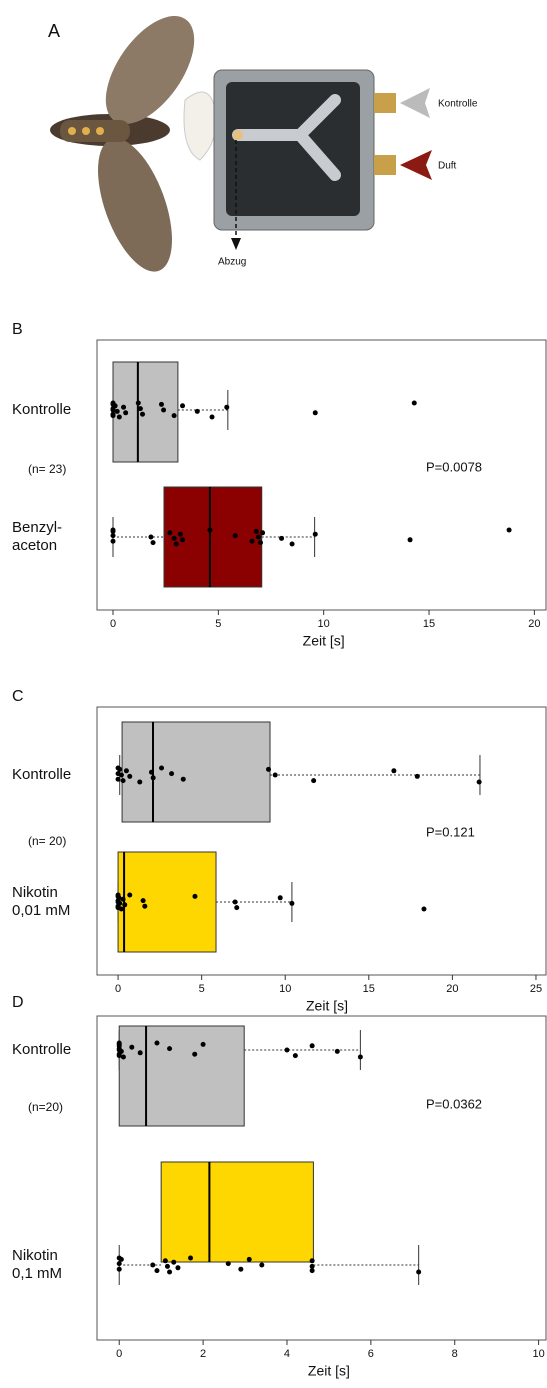 This screenshot has height=1388, width=547. Describe the element at coordinates (450, 831) in the screenshot. I see `p-value: P=0.121` at that location.